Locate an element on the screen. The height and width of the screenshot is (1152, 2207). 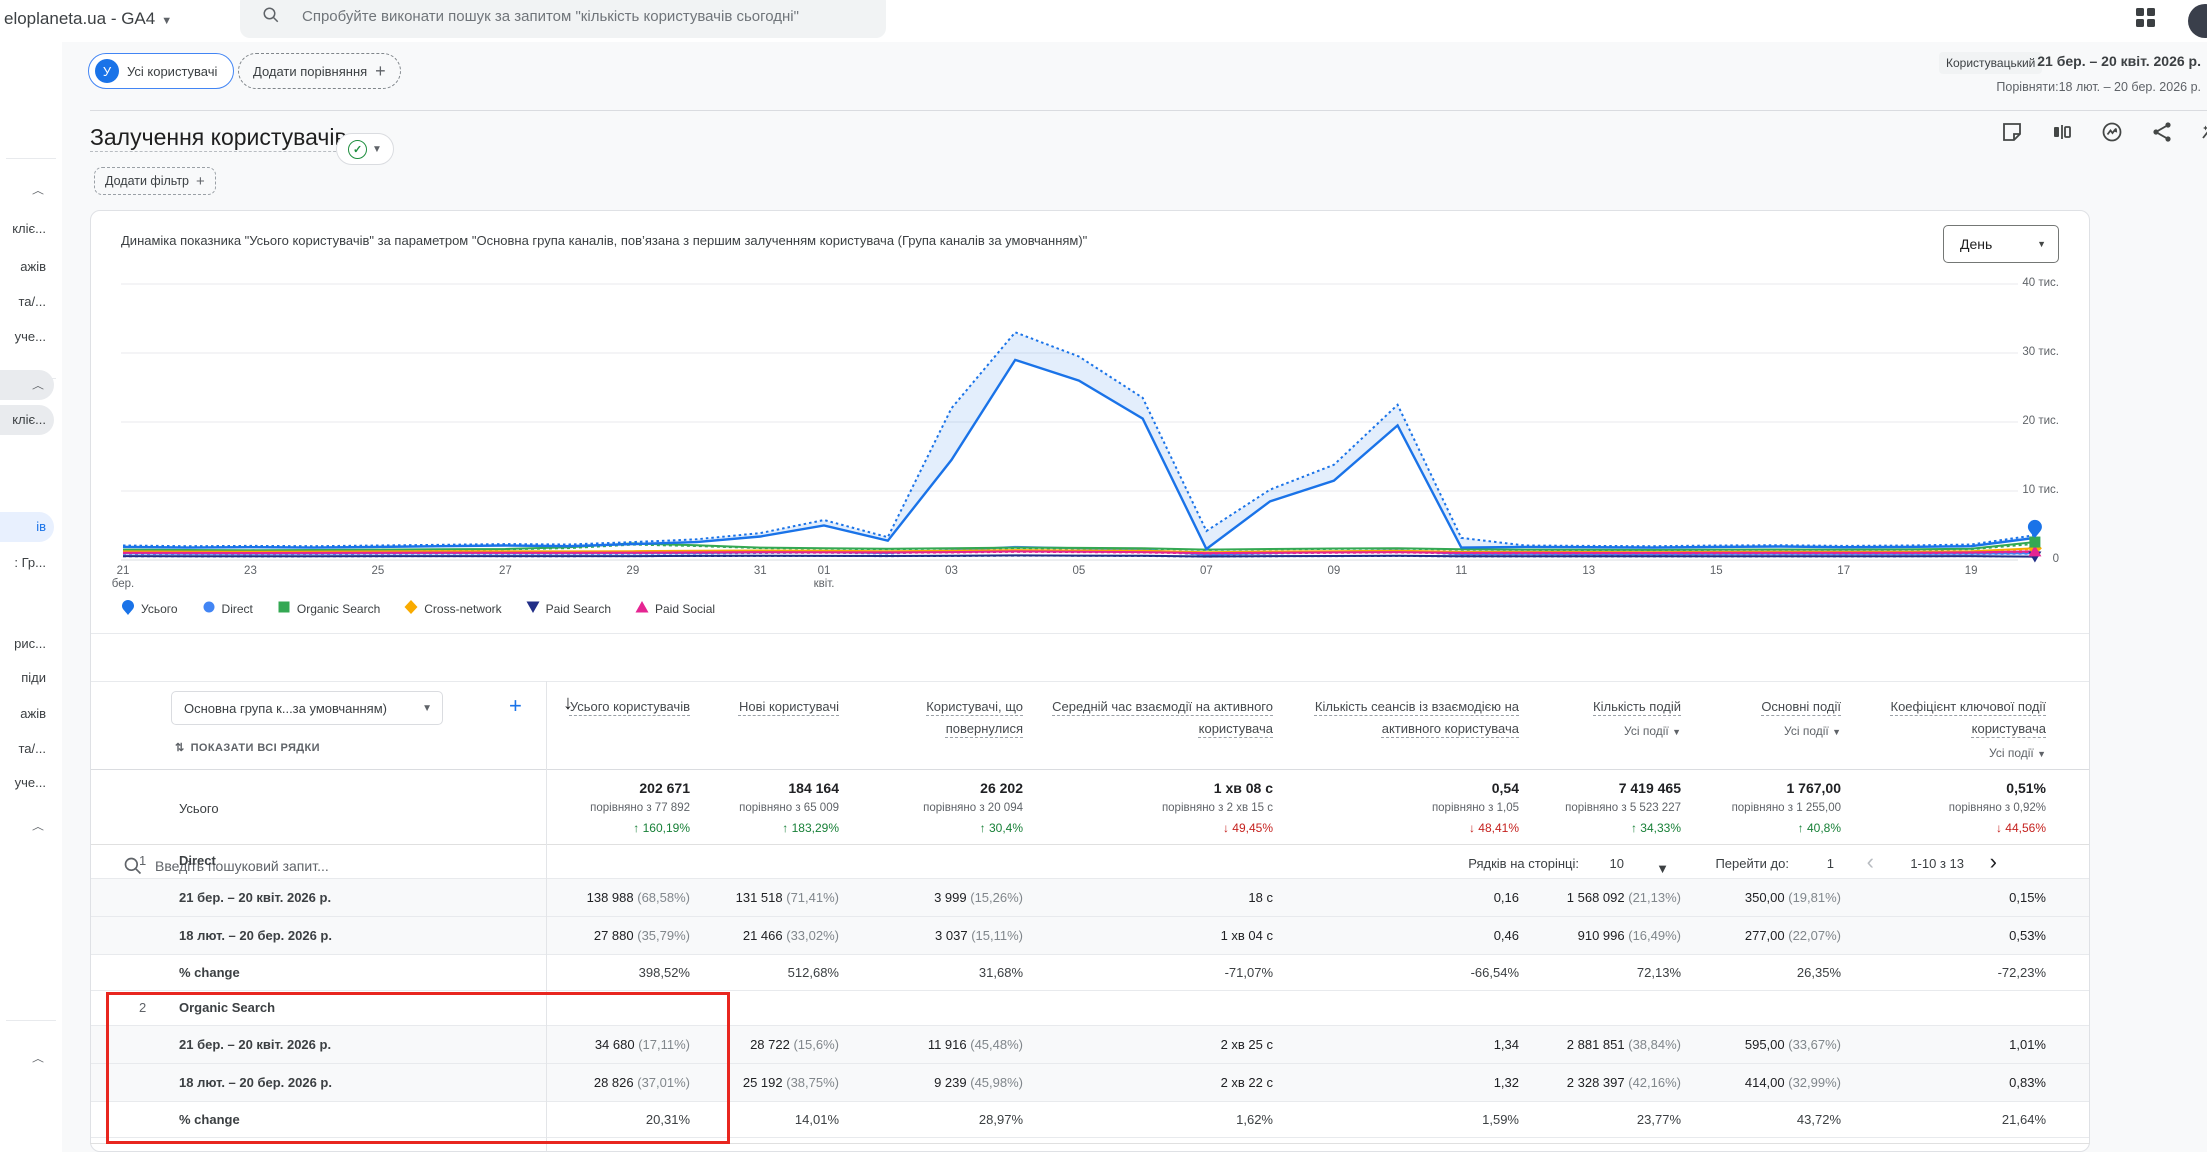
metric-cell: 277,00 (22,07%) is located at coordinates (1792, 935).